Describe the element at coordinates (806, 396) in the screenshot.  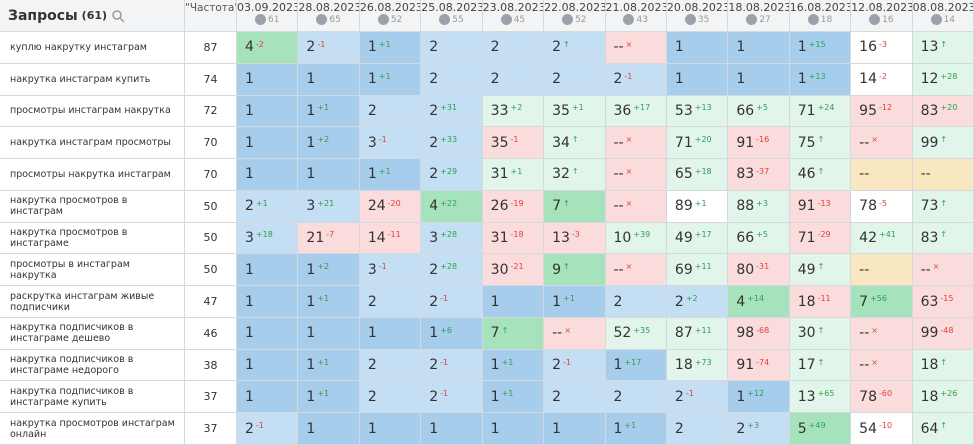
I see `position: 13` at that location.